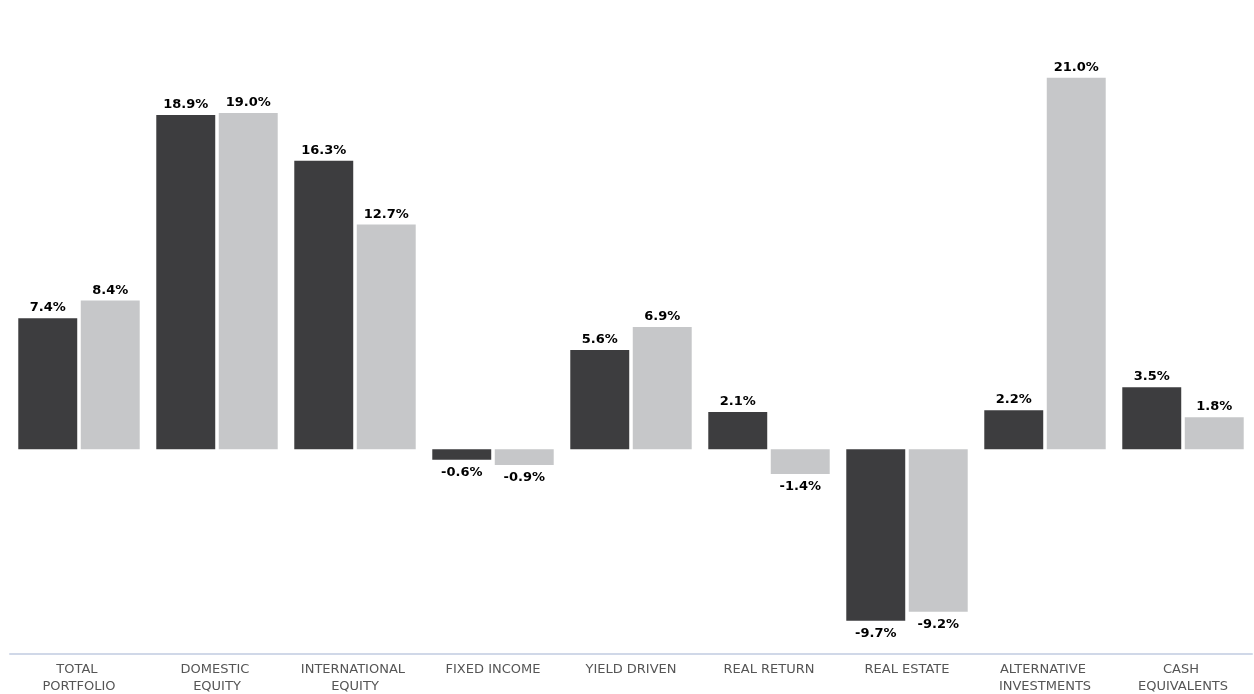  I want to click on data-label: -0.6%, so click(462, 471).